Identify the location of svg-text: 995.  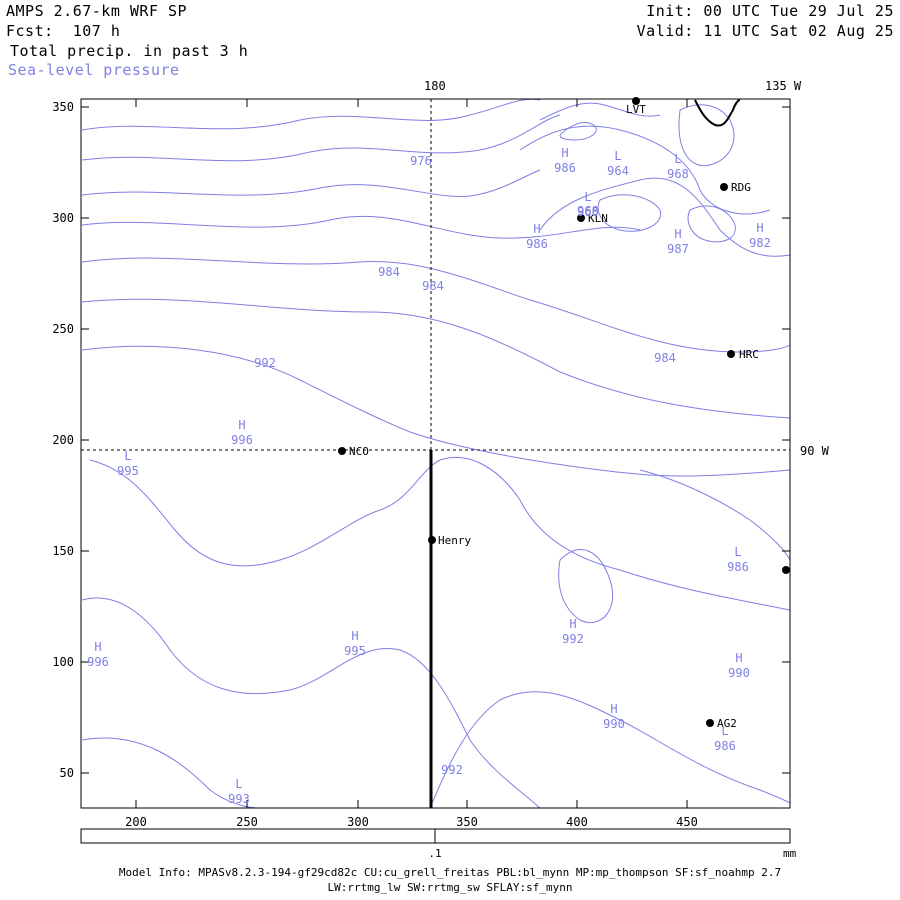
(128, 471).